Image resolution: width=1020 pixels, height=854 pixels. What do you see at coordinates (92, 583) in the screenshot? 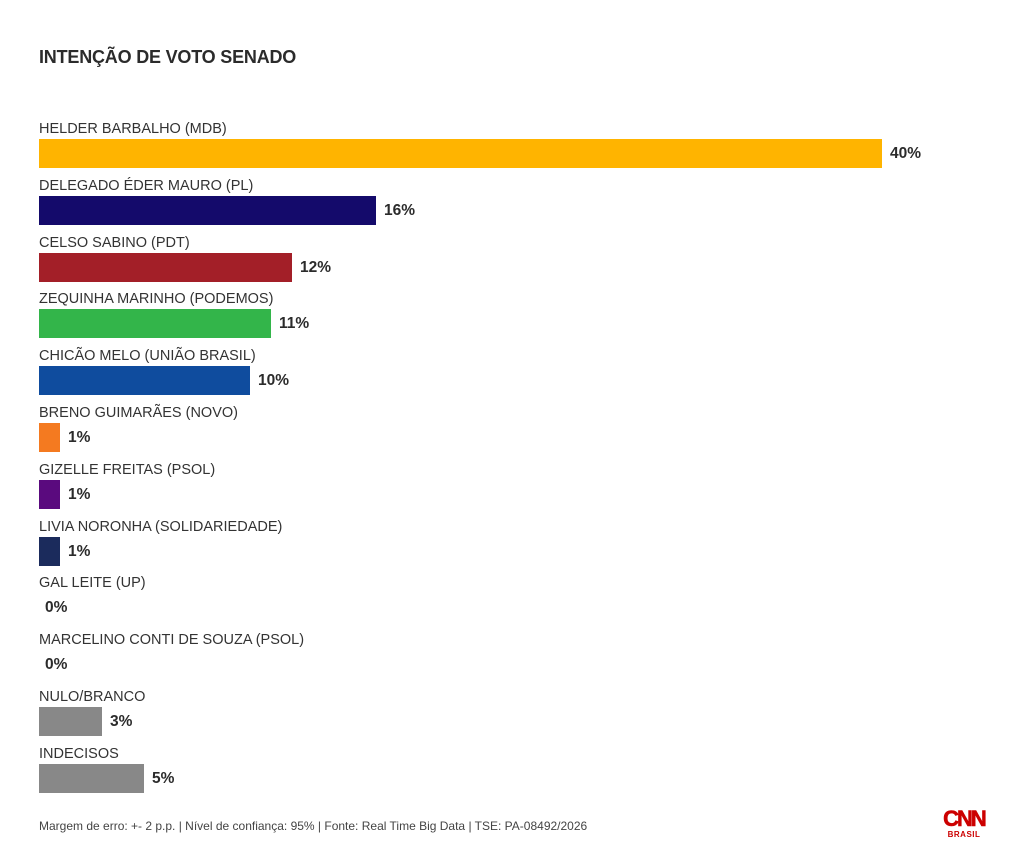
I see `bar-category-label: GAL LEITE (UP)` at bounding box center [92, 583].